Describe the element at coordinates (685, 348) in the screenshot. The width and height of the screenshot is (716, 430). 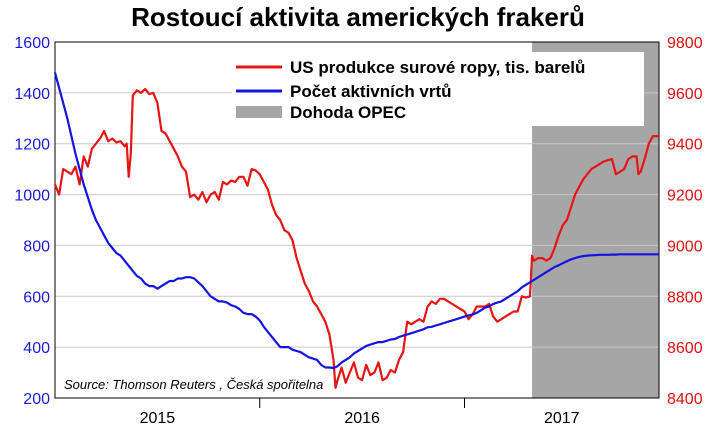
I see `right-tick-8600: 8600` at that location.